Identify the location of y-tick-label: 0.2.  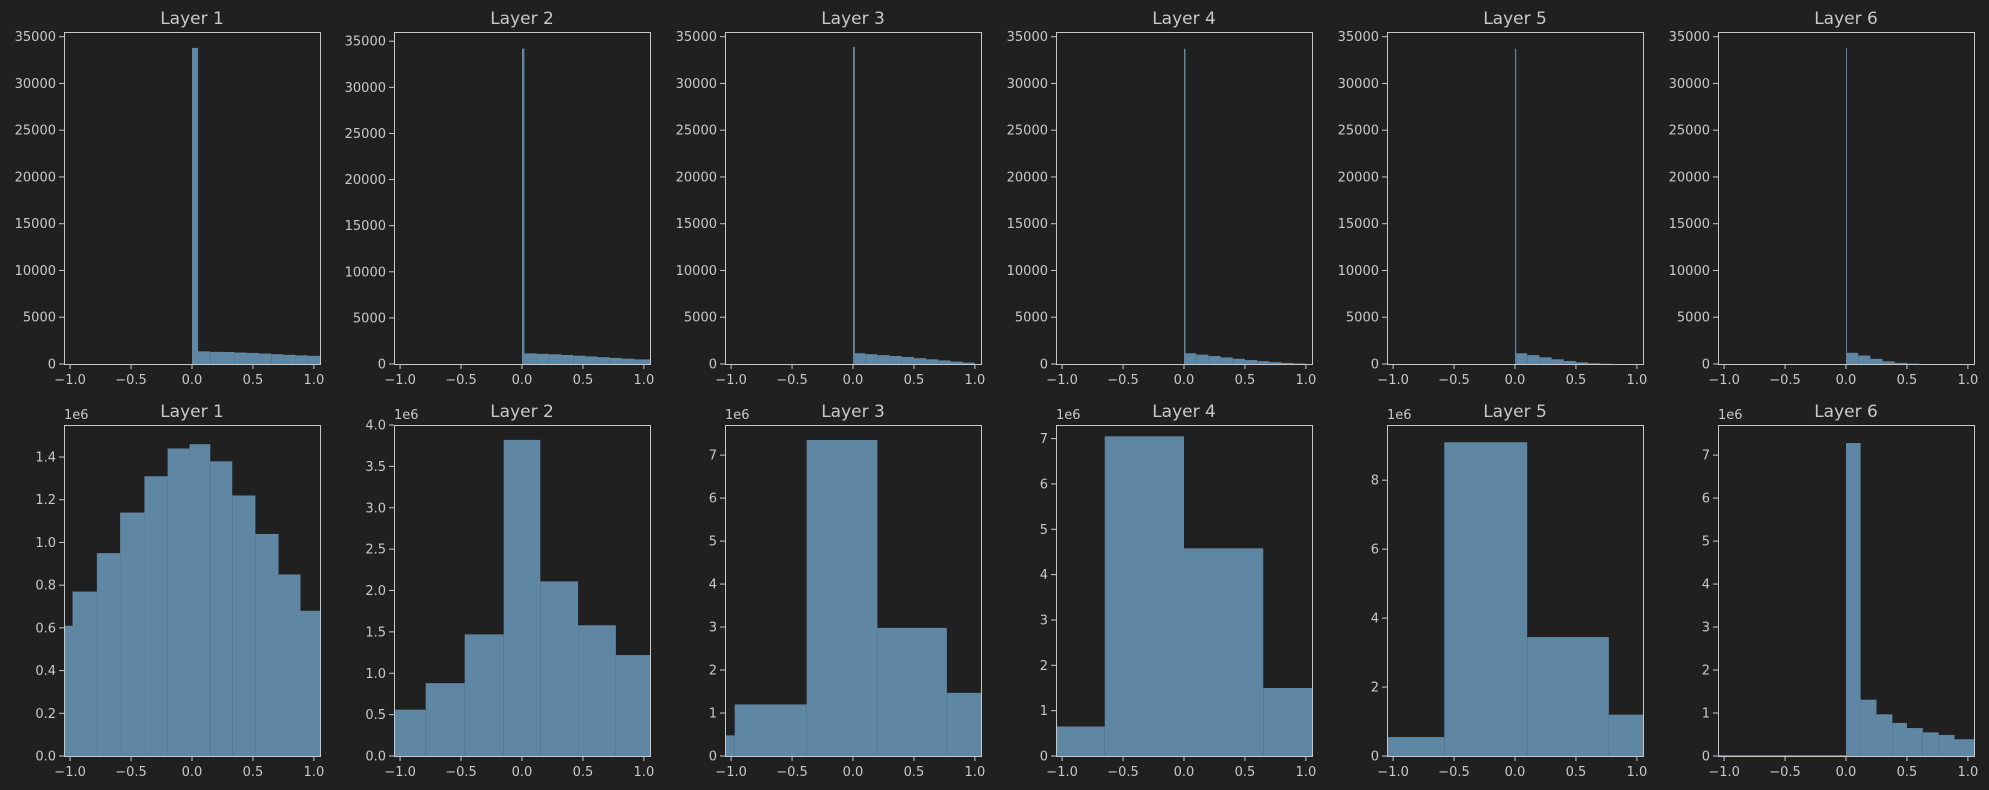
(45, 714).